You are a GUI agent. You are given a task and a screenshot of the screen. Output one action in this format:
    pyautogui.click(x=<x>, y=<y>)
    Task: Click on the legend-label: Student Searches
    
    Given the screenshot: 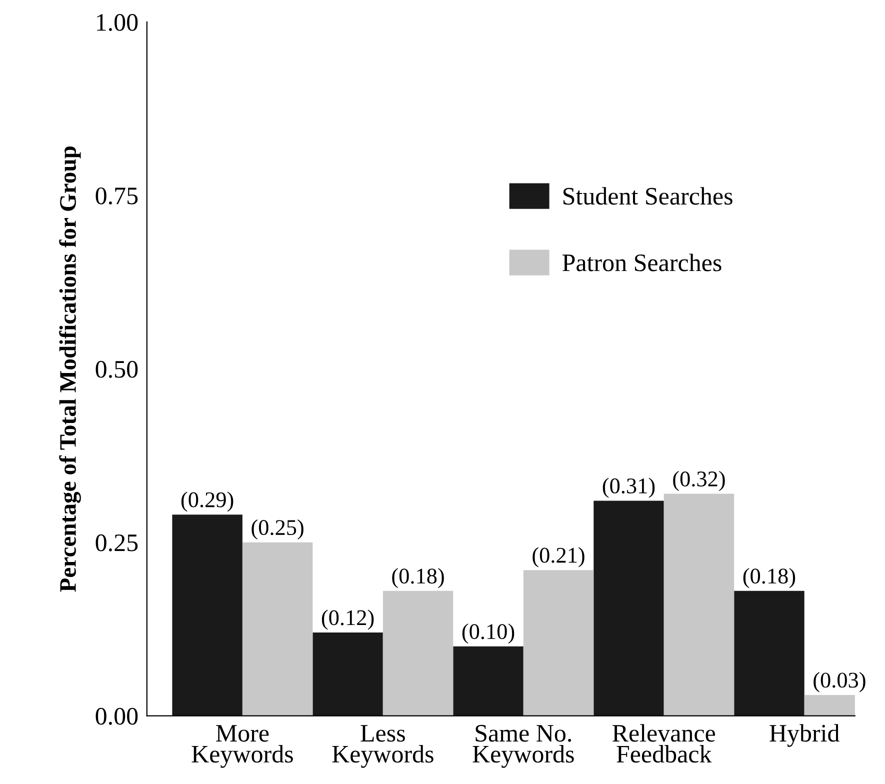 What is the action you would take?
    pyautogui.click(x=647, y=196)
    